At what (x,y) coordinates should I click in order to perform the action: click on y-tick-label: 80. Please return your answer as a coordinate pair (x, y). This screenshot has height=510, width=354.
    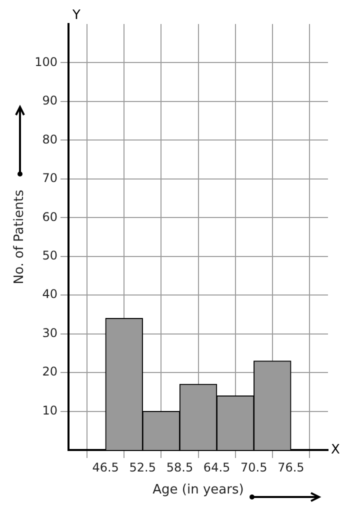
    Looking at the image, I should click on (50, 139).